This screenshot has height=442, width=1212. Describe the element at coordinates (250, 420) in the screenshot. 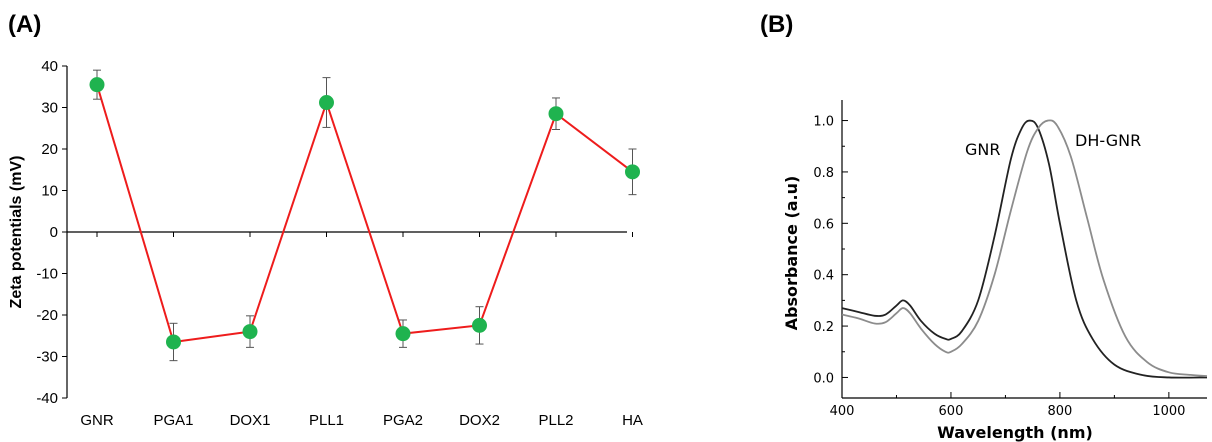

I see `chart-a-x-tick-label: DOX1` at that location.